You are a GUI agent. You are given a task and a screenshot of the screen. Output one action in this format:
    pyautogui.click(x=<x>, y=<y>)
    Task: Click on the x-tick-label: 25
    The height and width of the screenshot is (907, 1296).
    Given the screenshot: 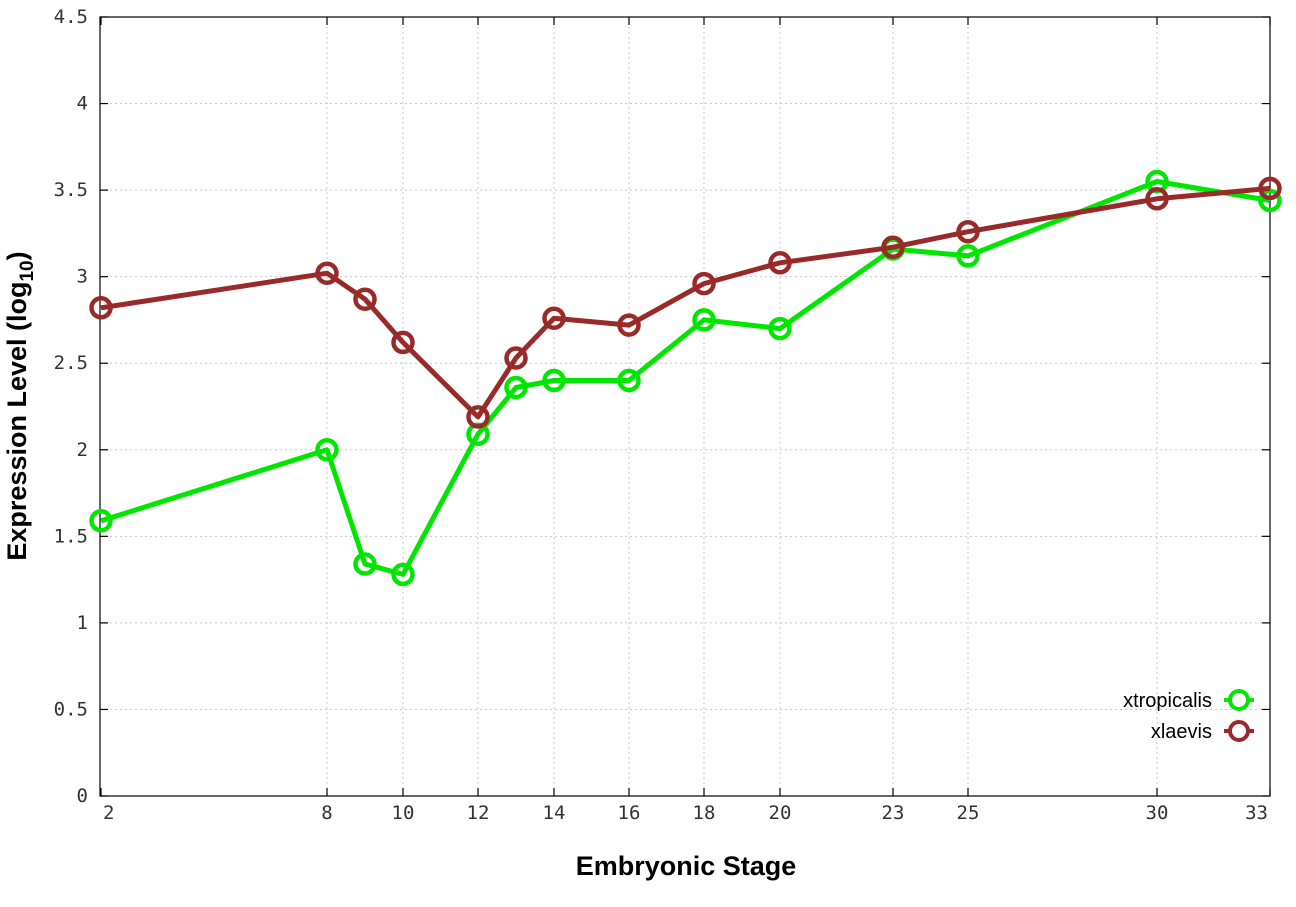 What is the action you would take?
    pyautogui.click(x=968, y=813)
    